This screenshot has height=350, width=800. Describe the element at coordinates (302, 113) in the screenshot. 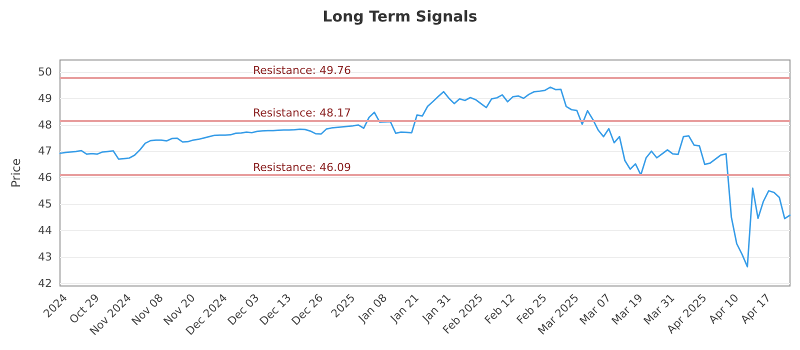

I see `ref-line-label: Resistance: 48.17` at that location.